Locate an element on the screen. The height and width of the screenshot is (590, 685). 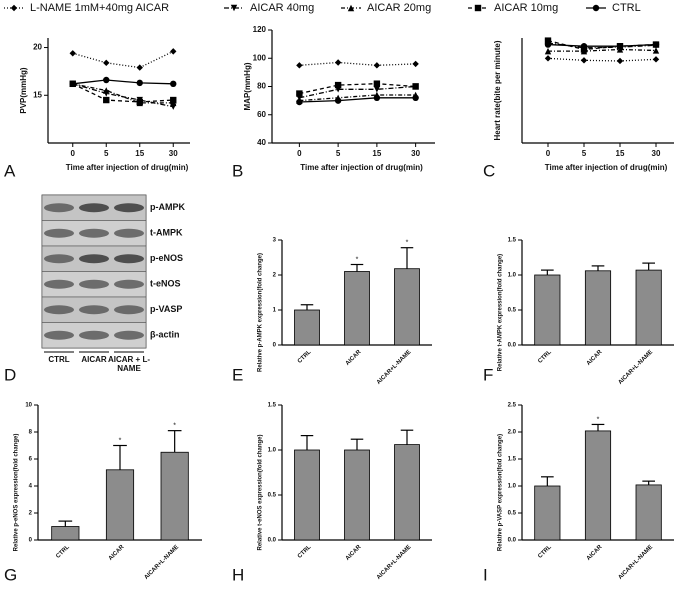
blot-row-label: t-eNOS is located at coordinates (165, 284).